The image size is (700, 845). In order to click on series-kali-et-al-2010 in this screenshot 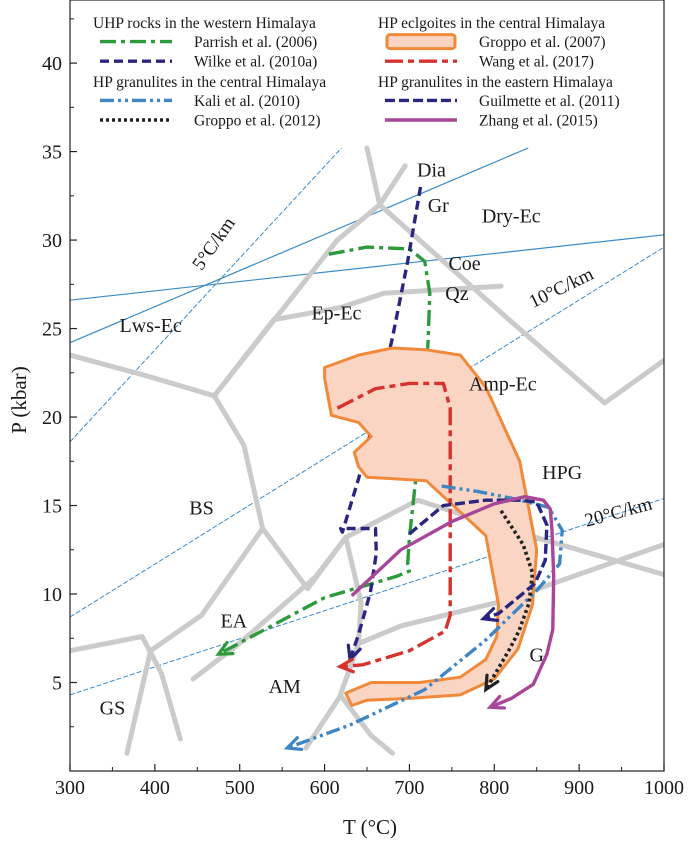, I will do `click(425, 617)`.